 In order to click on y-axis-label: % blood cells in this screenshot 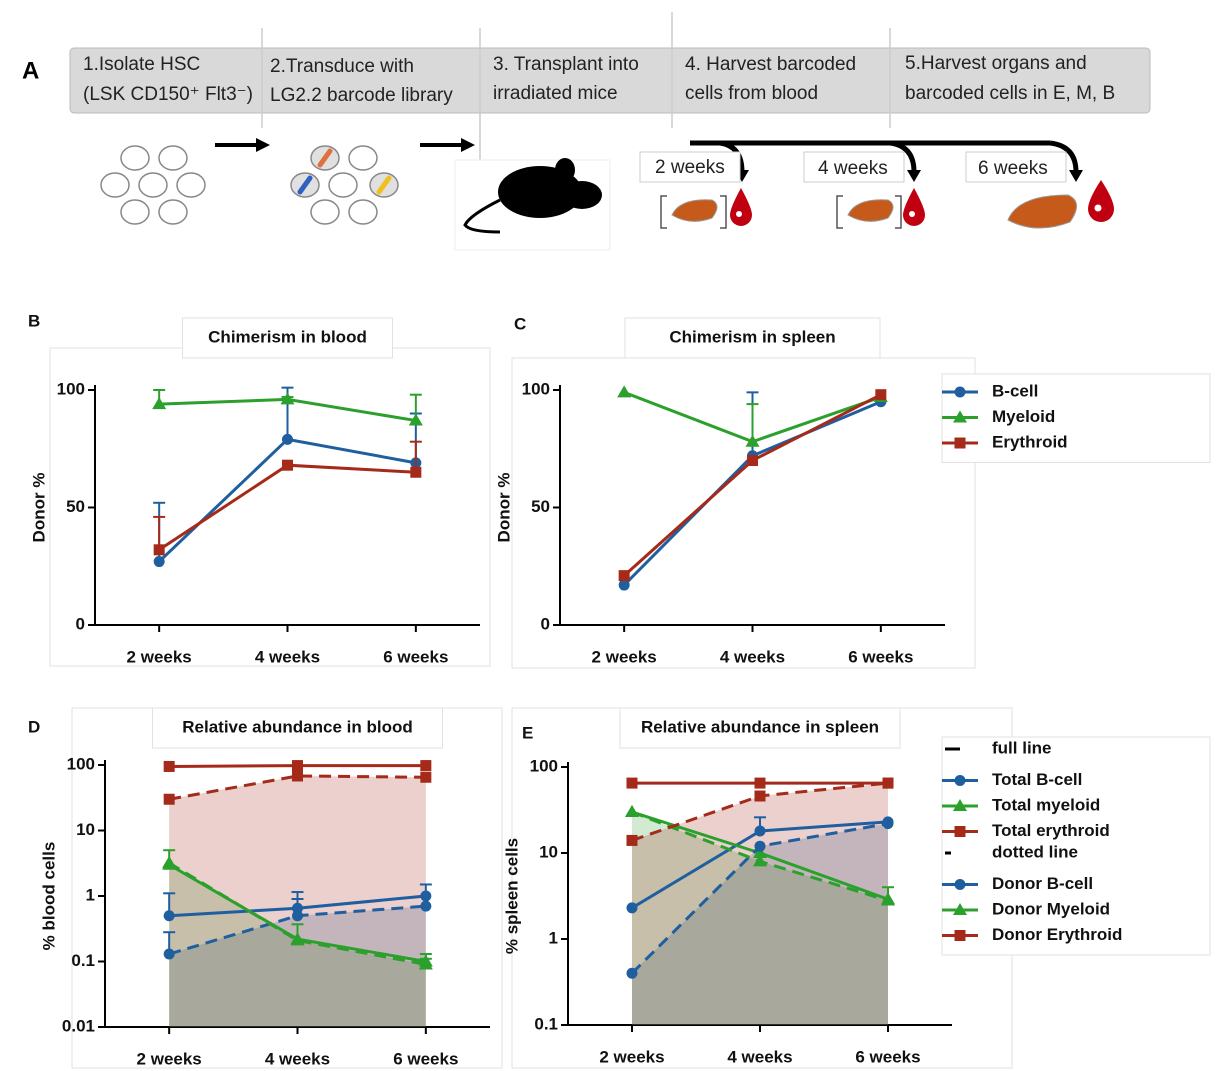, I will do `click(48, 896)`.